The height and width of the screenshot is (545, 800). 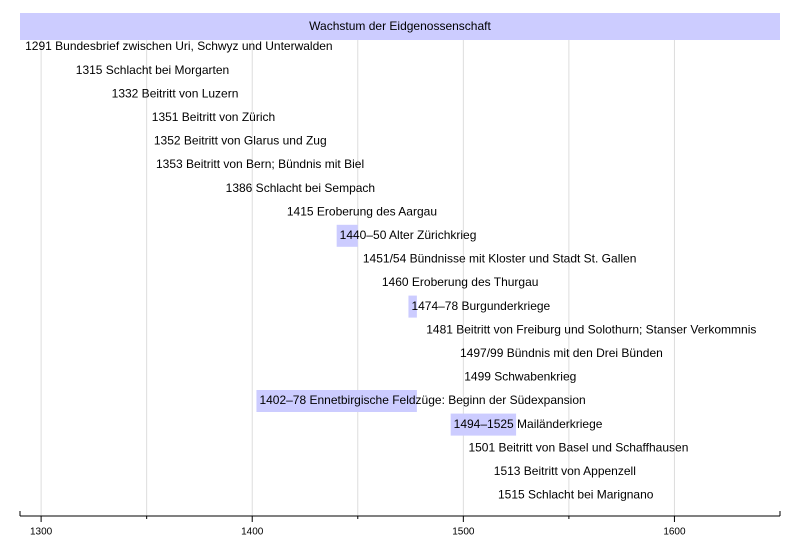 I want to click on event-label-11: 1474–78 Burgunderkriege, so click(x=480, y=306).